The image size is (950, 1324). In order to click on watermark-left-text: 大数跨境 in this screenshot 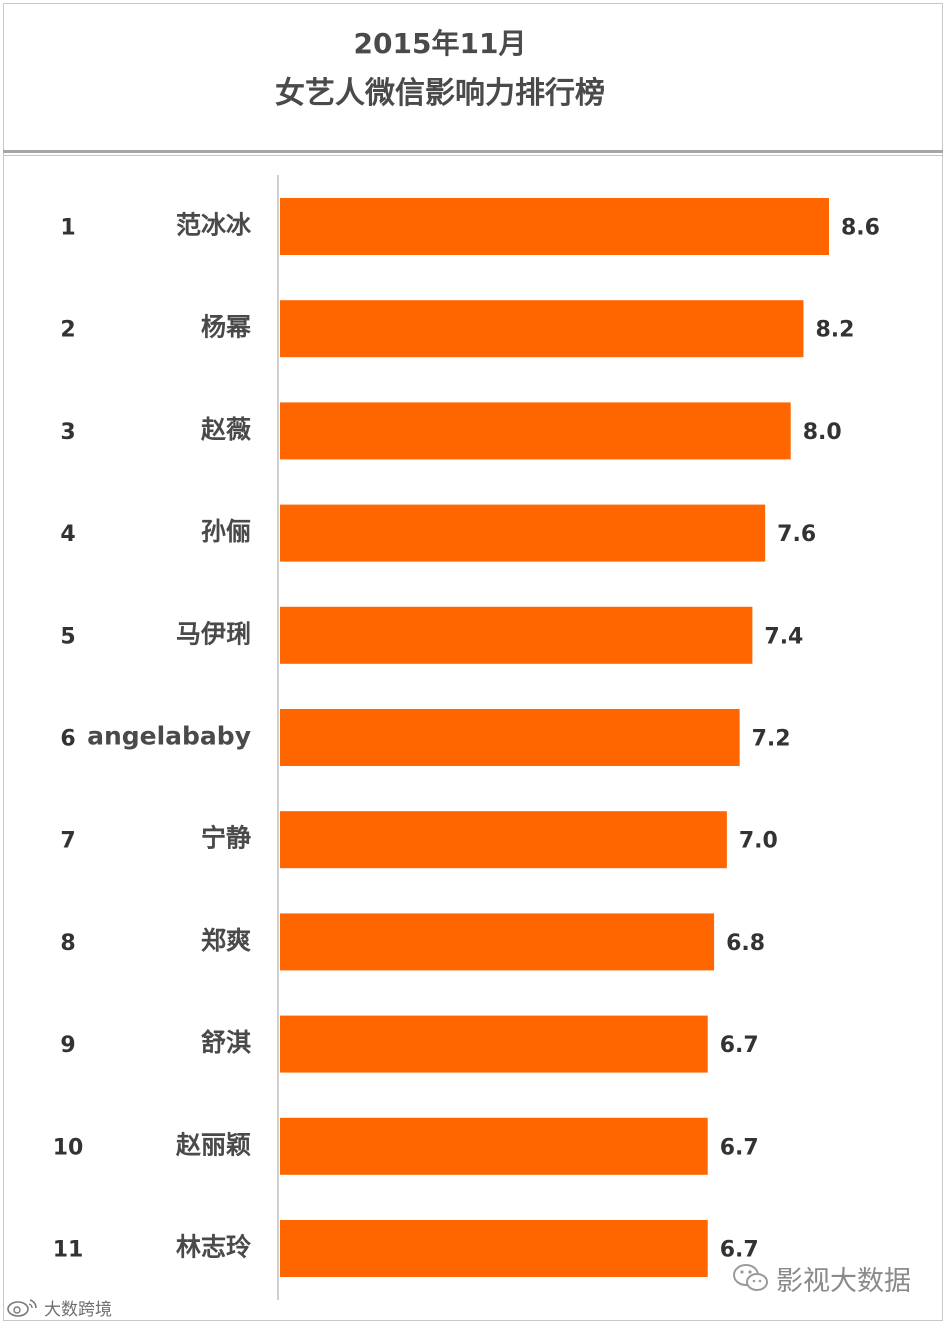, I will do `click(78, 1309)`.